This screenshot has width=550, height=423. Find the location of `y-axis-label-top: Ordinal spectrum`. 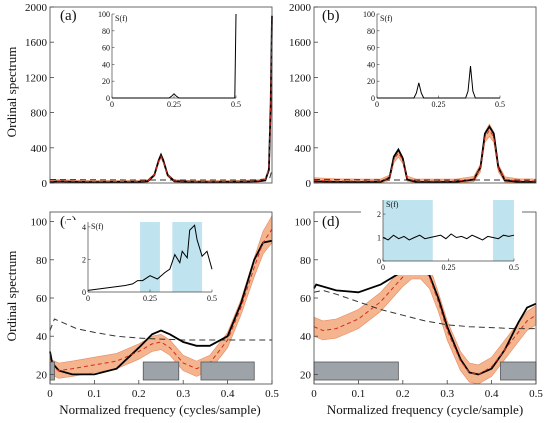

y-axis-label-top: Ordinal spectrum is located at coordinates (11, 92).